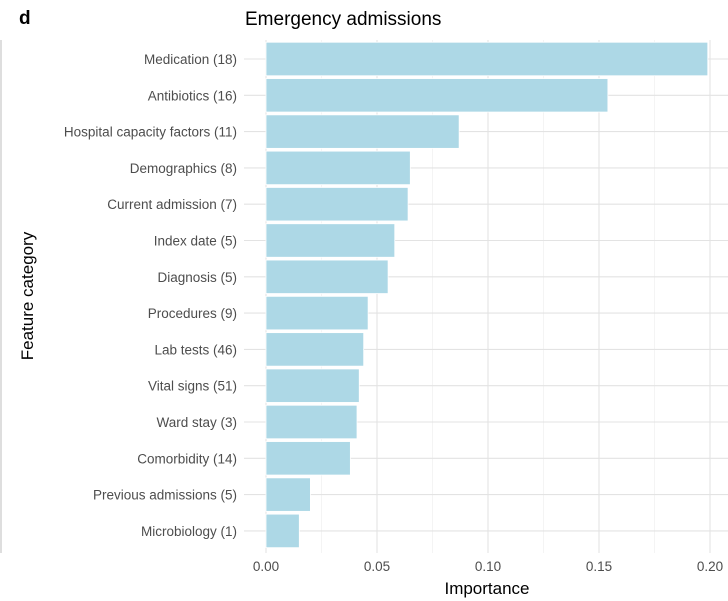 The width and height of the screenshot is (728, 601). What do you see at coordinates (189, 531) in the screenshot?
I see `y-tick-label: Microbiology (1)` at bounding box center [189, 531].